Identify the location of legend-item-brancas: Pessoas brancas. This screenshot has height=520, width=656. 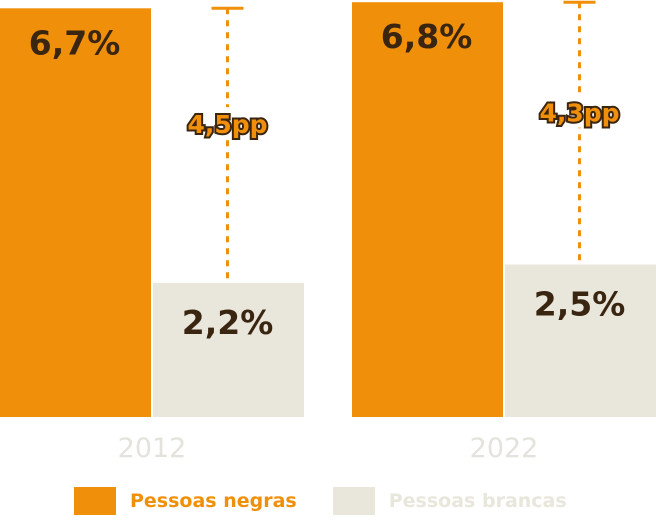
(449, 501).